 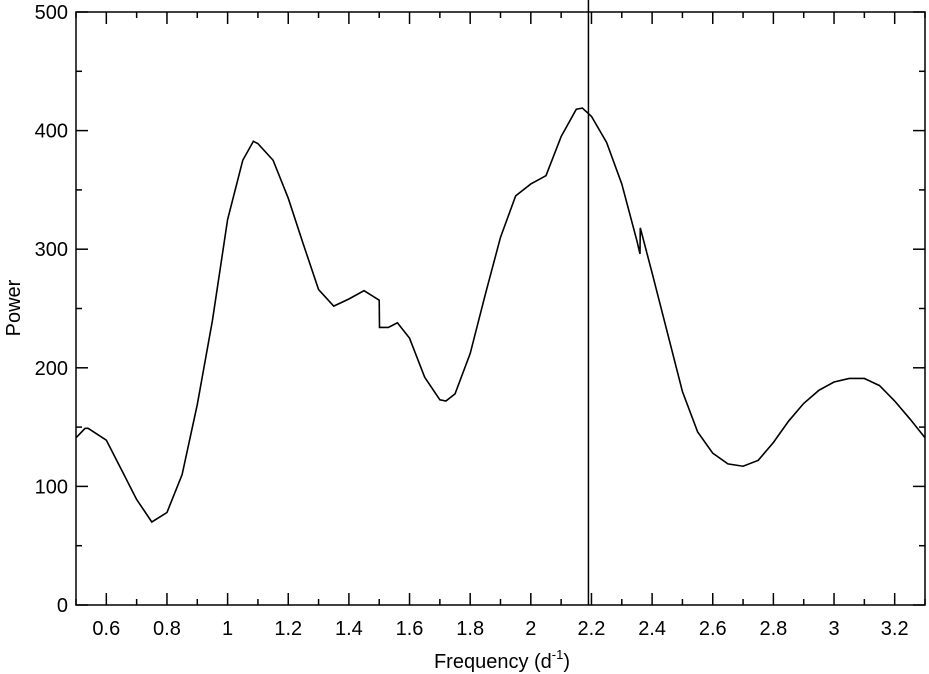 I want to click on x-tick-label: 2.2, so click(x=592, y=629).